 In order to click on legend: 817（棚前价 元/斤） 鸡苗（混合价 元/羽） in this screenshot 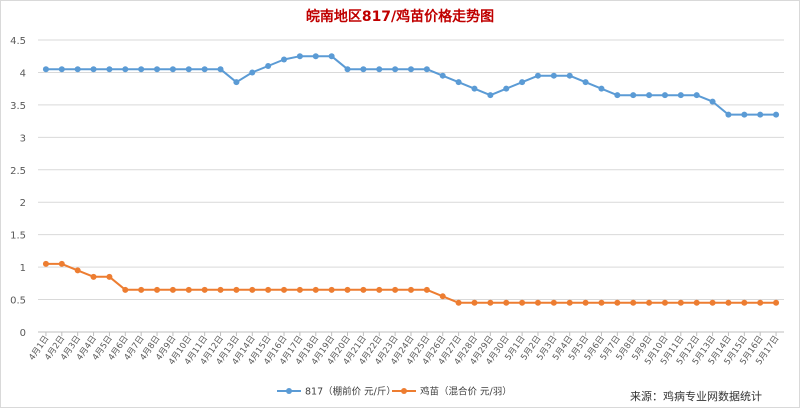, I will do `click(394, 392)`.